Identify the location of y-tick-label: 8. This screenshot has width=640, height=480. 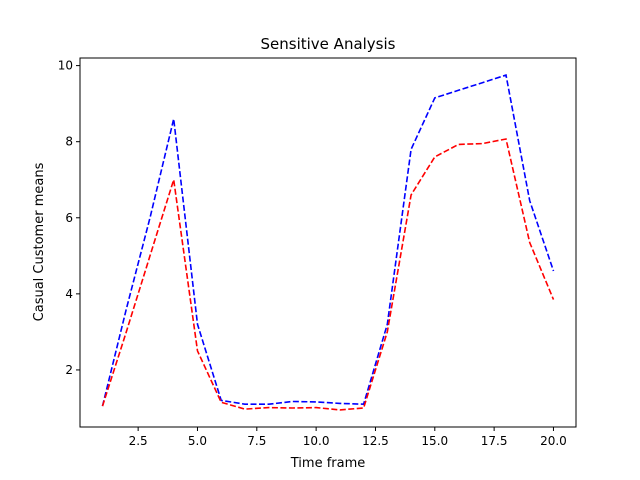
(69, 142).